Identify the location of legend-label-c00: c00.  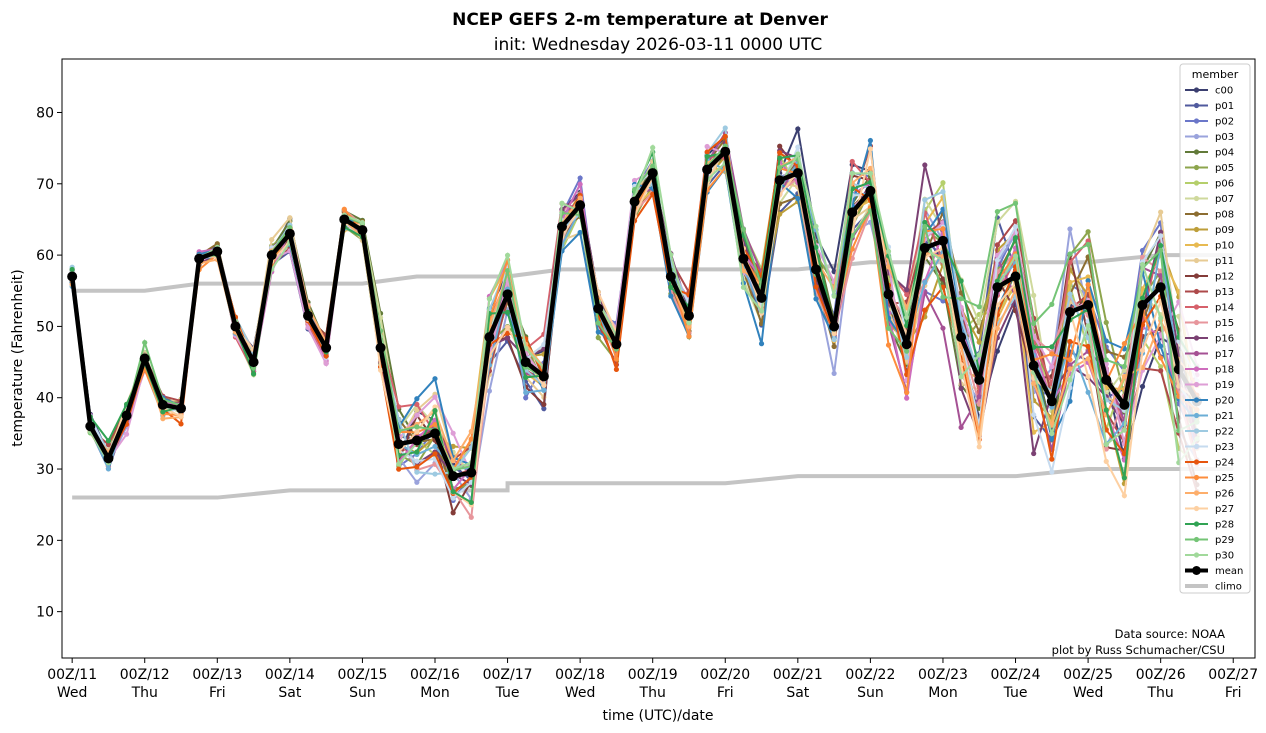
(1224, 91).